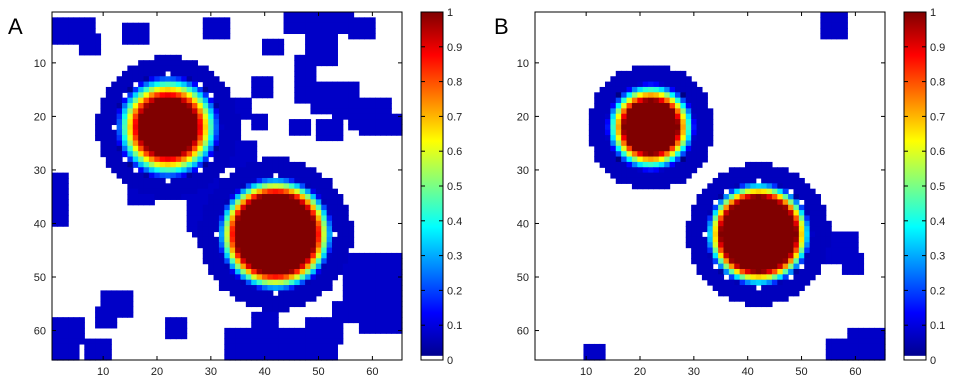 The image size is (953, 382). I want to click on colorbar-tick-label: 0, so click(450, 361).